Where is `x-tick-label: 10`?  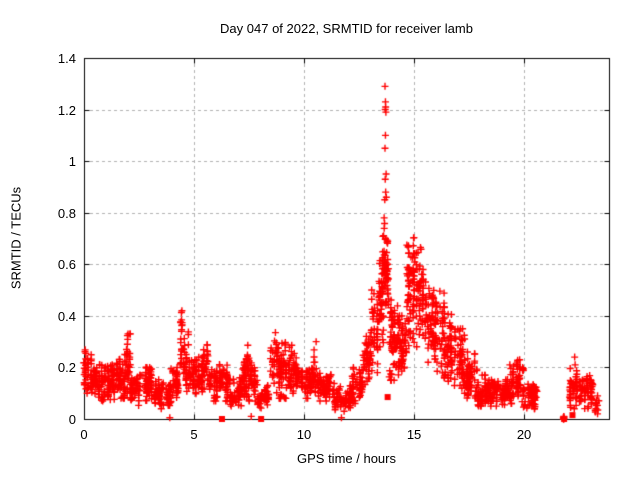 x-tick-label: 10 is located at coordinates (304, 434).